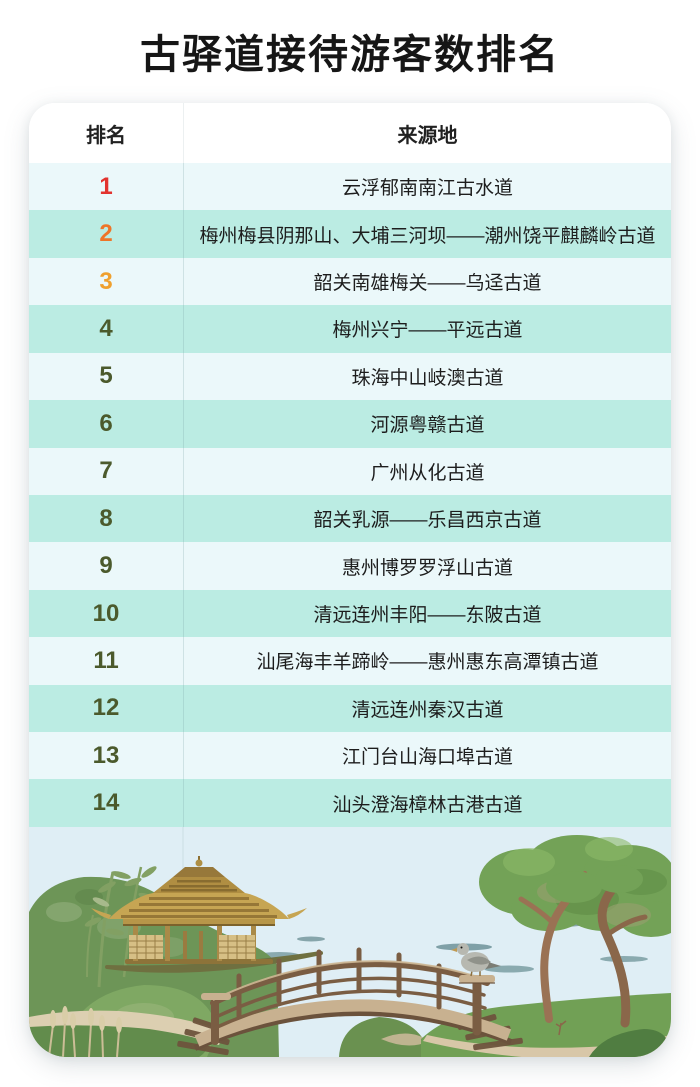 This screenshot has width=700, height=1087. What do you see at coordinates (350, 424) in the screenshot?
I see `table-row: 6 河源粤赣古道` at bounding box center [350, 424].